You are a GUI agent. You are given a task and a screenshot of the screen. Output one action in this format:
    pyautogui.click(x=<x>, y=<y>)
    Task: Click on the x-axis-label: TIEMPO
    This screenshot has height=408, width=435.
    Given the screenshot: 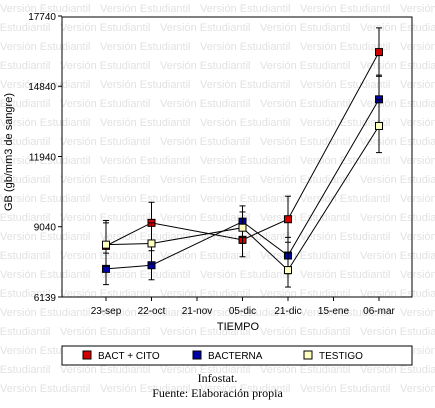 What is the action you would take?
    pyautogui.click(x=238, y=327)
    